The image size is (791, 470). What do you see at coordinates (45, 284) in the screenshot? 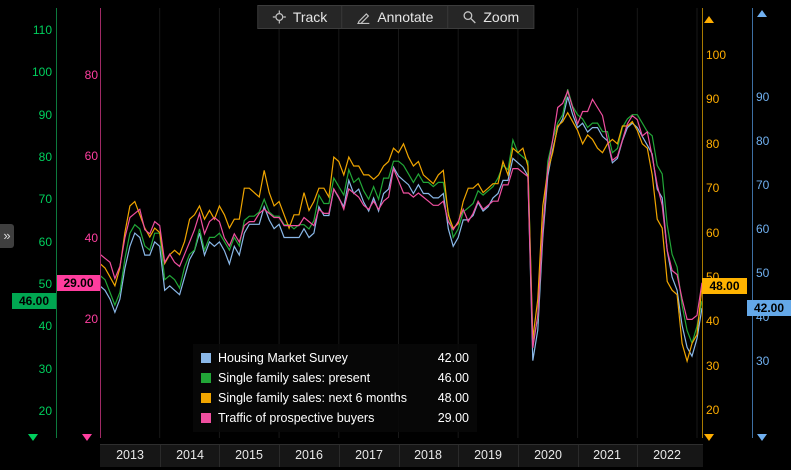
I see `green-axis-tick: 50` at bounding box center [45, 284].